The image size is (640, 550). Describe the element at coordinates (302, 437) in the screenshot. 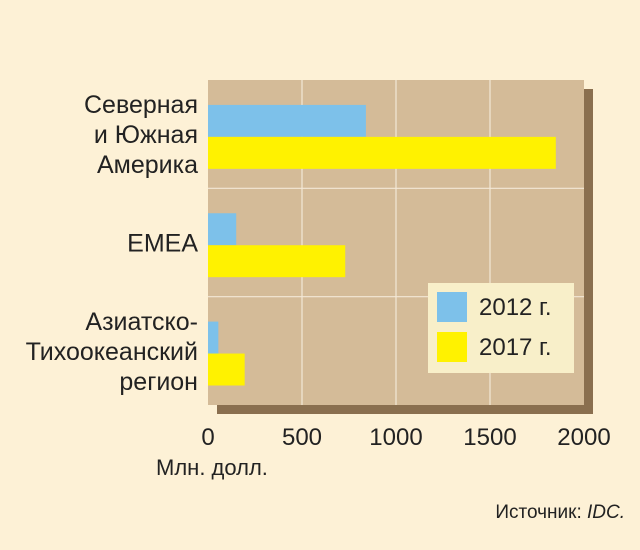

I see `x-tick-label: 500` at that location.